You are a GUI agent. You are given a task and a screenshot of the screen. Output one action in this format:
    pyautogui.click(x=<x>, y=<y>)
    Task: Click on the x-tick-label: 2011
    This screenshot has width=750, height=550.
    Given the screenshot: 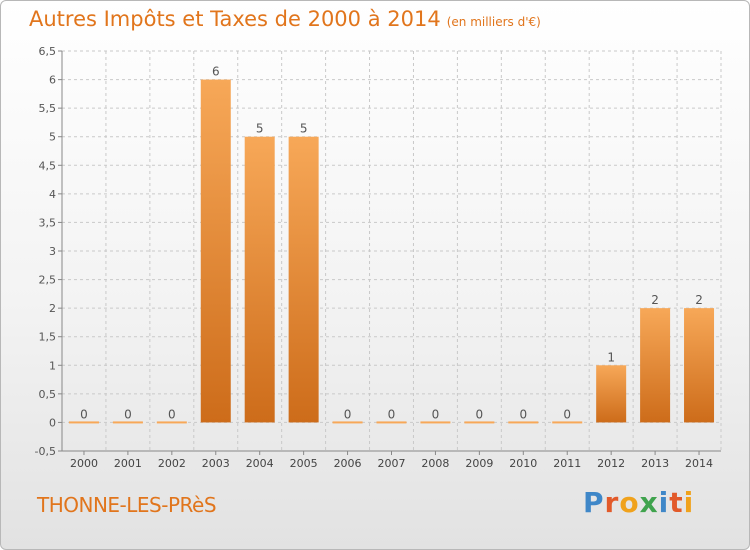 What is the action you would take?
    pyautogui.click(x=567, y=463)
    